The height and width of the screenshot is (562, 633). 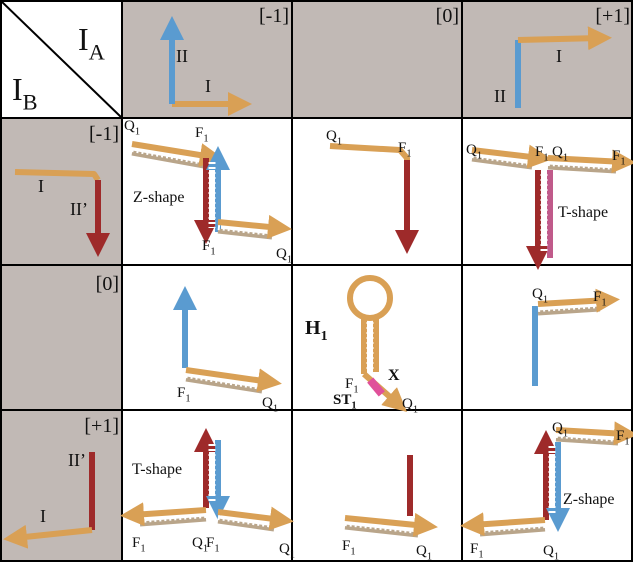 What do you see at coordinates (370, 298) in the screenshot?
I see `hairpin-loop` at bounding box center [370, 298].